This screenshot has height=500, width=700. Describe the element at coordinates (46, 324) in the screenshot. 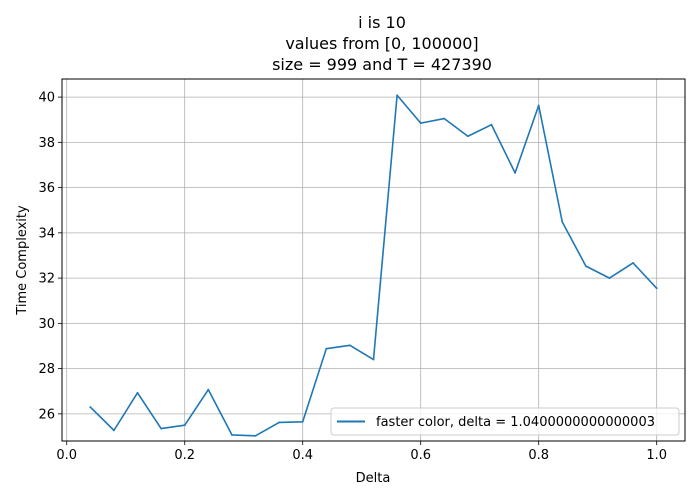

I see `y-tick-label: 30` at that location.